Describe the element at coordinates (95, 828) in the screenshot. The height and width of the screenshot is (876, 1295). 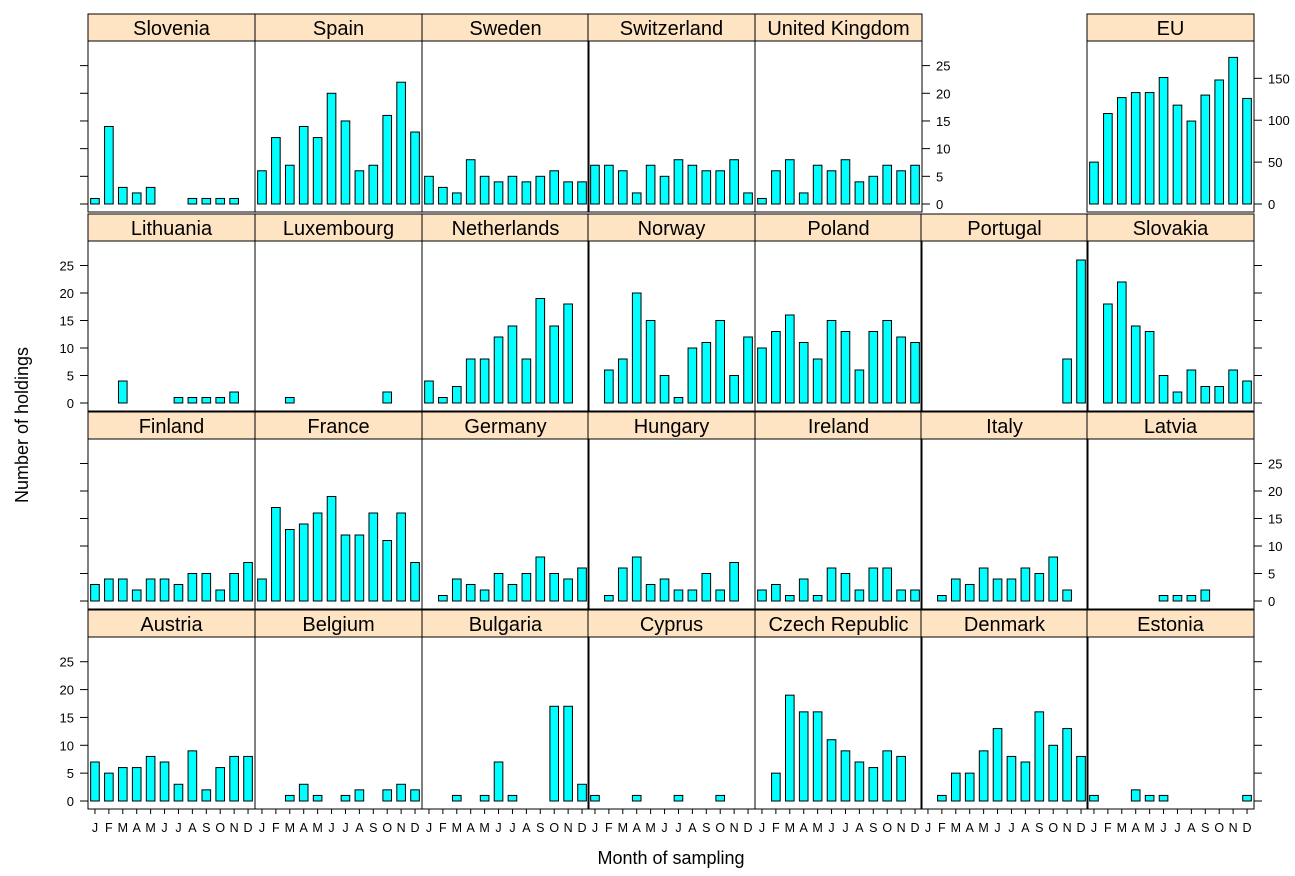
I see `month-label-austria-1: J` at that location.